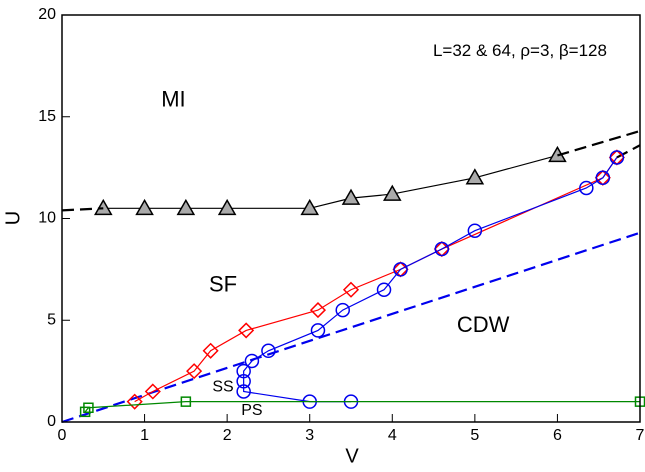  Describe the element at coordinates (474, 435) in the screenshot. I see `x-tick-label: 5` at that location.